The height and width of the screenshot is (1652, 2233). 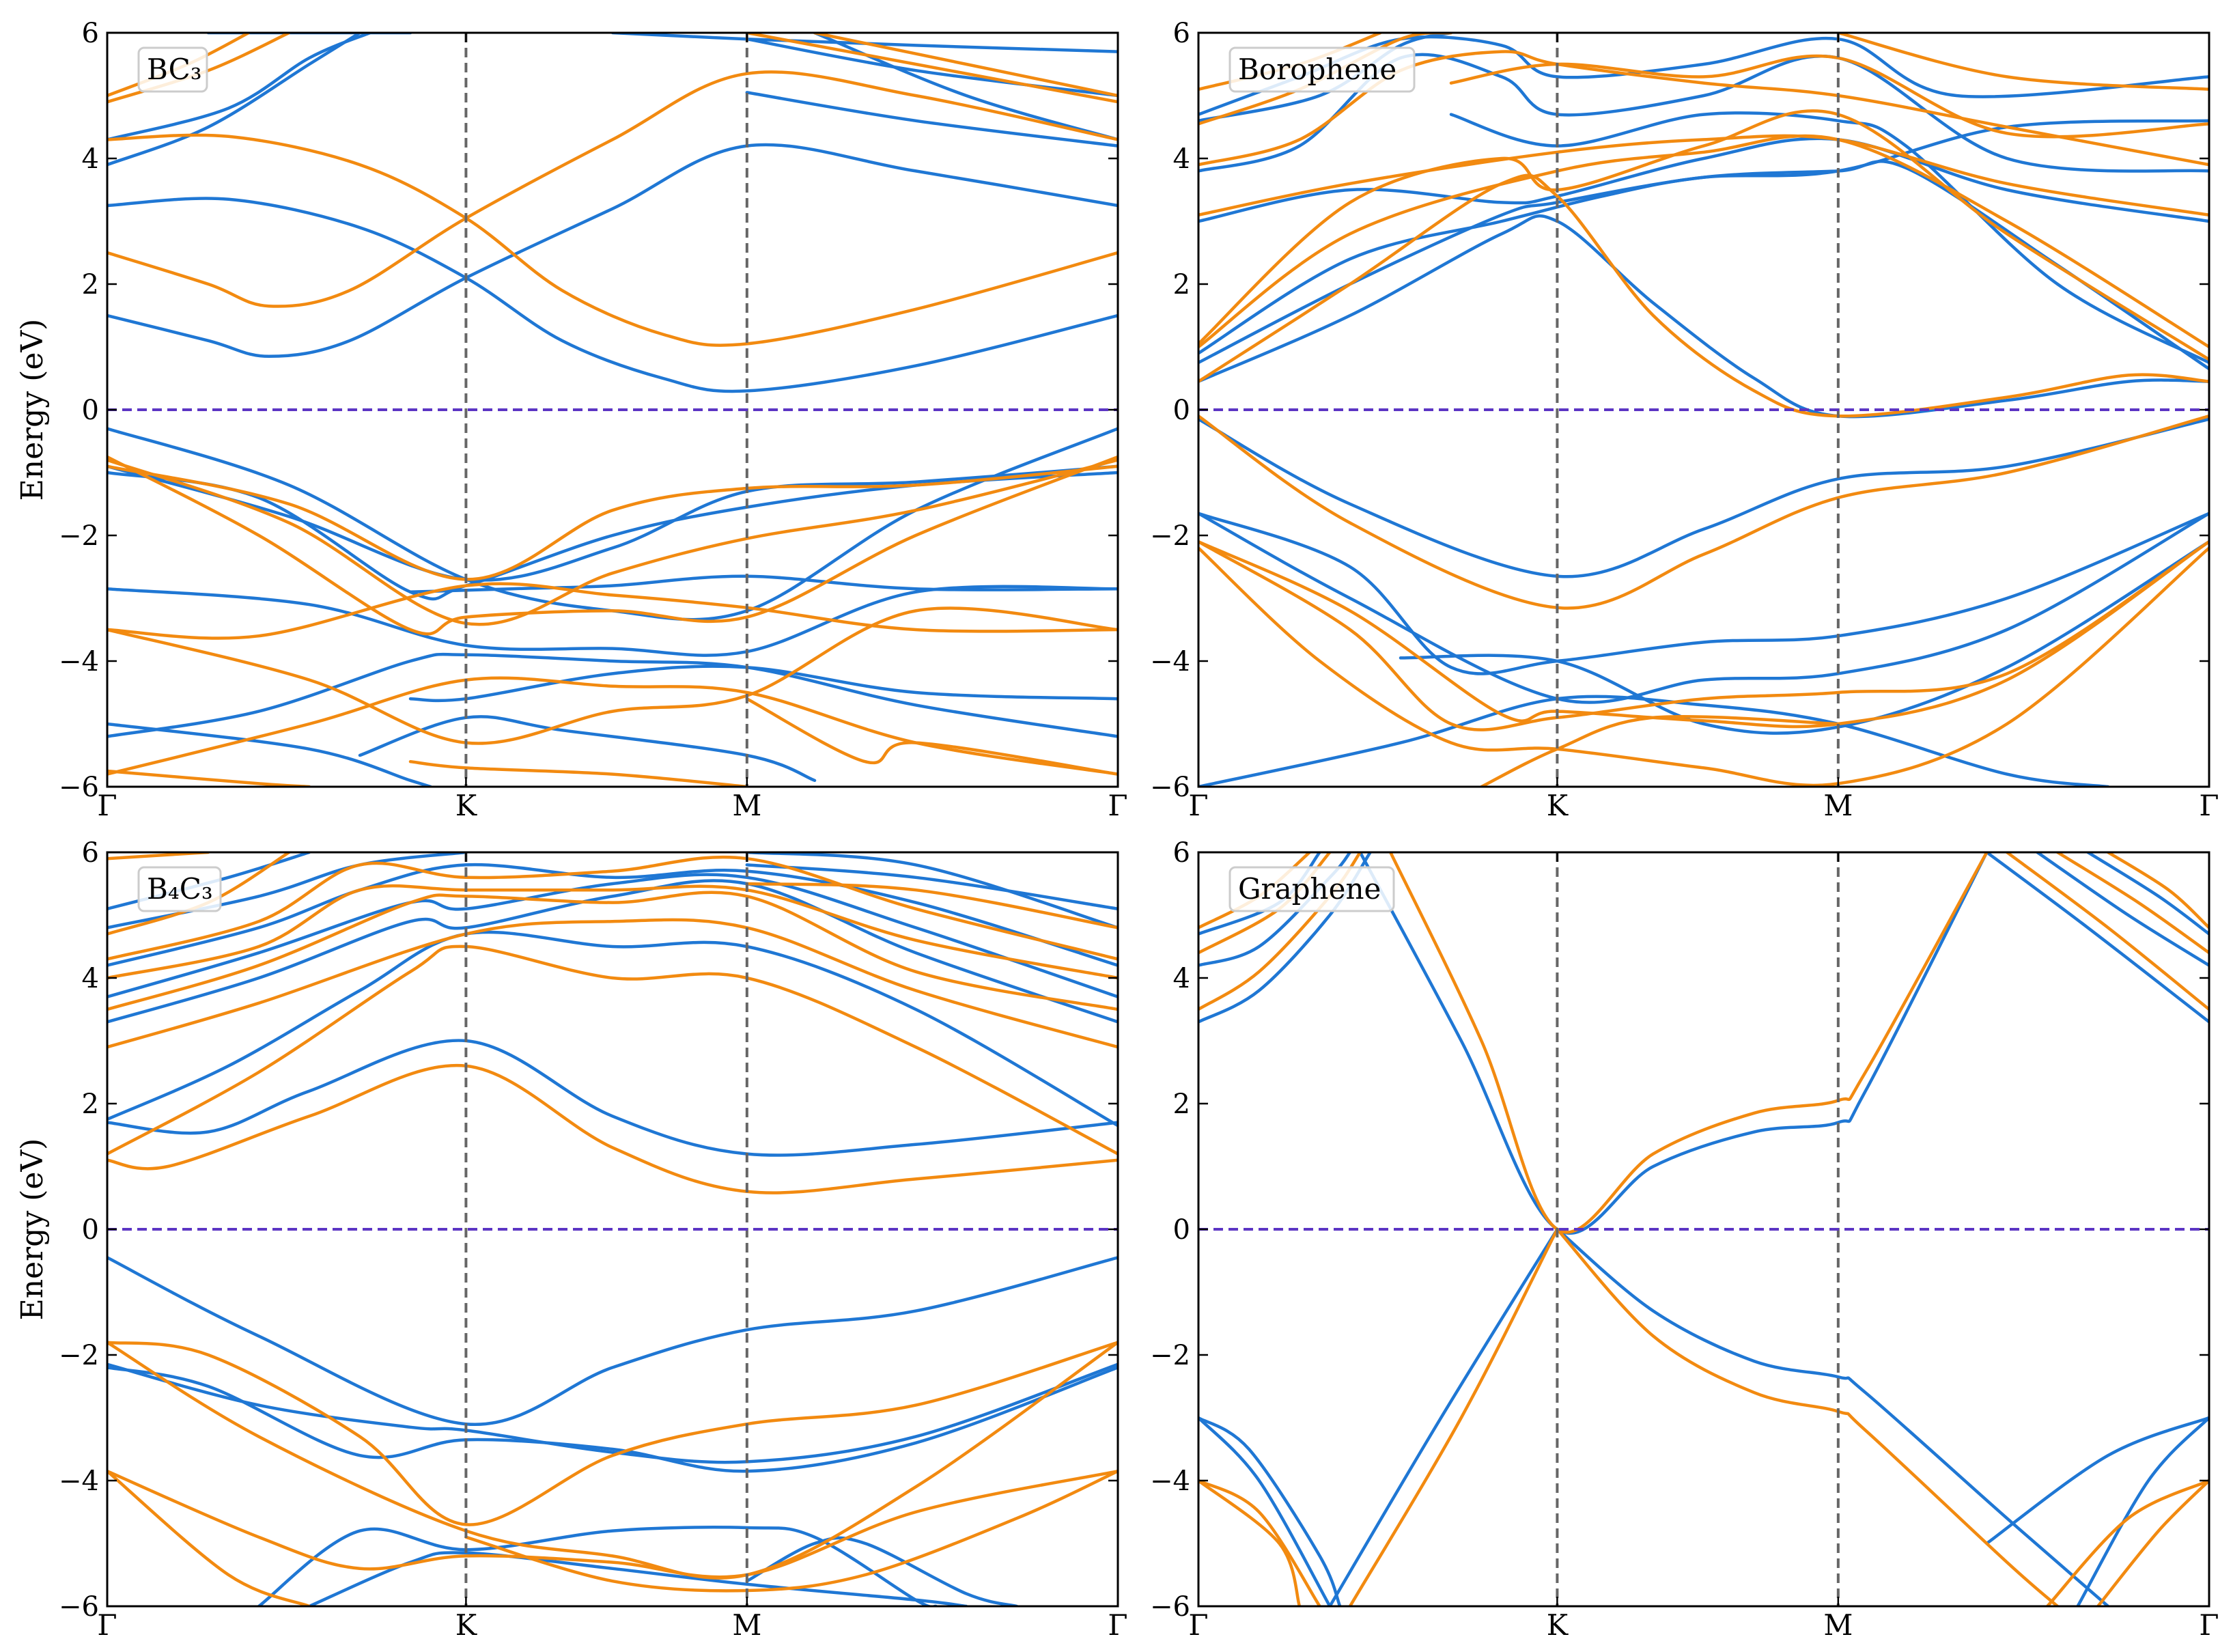 I want to click on y-axis-label: Energy (eV), so click(x=32, y=1229).